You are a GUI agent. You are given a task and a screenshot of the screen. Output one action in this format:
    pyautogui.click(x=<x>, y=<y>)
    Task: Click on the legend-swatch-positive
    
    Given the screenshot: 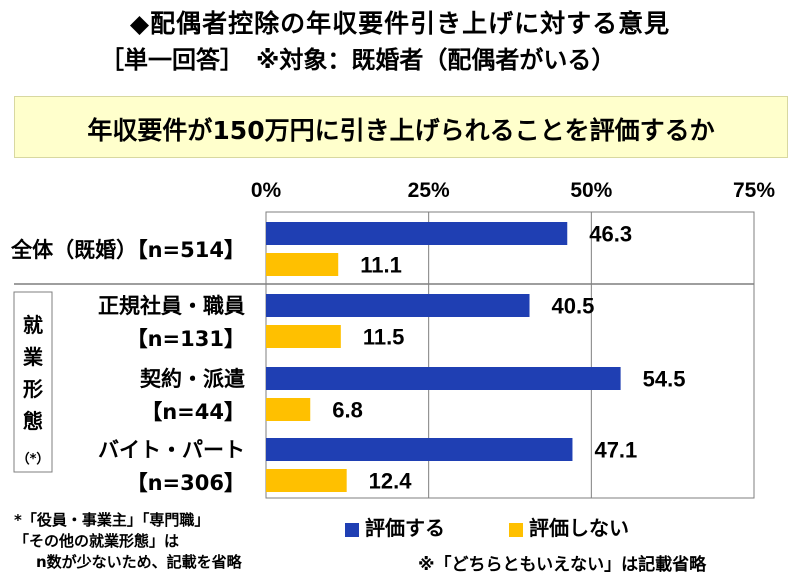 What is the action you would take?
    pyautogui.click(x=352, y=529)
    